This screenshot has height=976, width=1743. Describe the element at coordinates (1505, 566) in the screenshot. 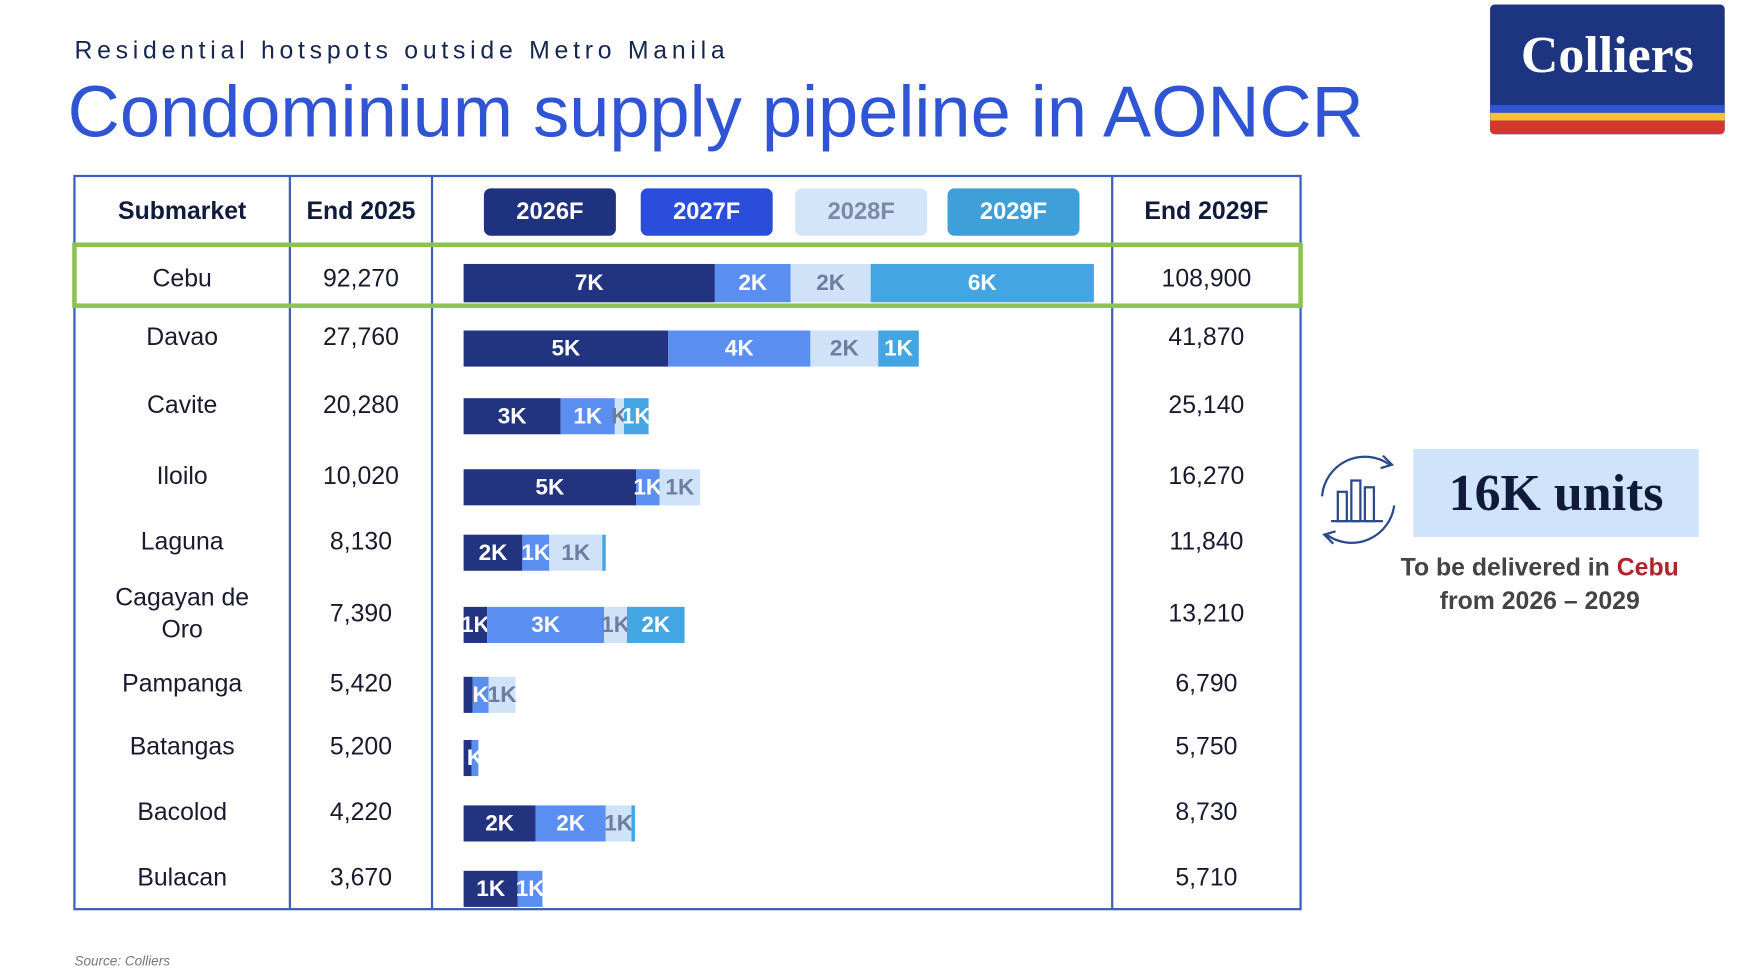

I see `callout-line: To be delivered in` at that location.